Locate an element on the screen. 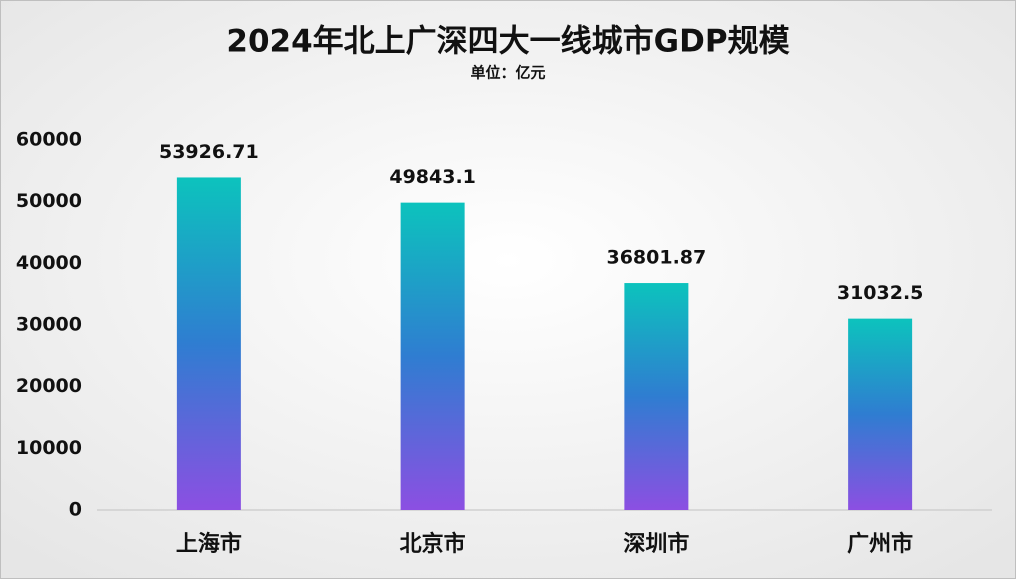  x-tick-label: 上海市 is located at coordinates (209, 544).